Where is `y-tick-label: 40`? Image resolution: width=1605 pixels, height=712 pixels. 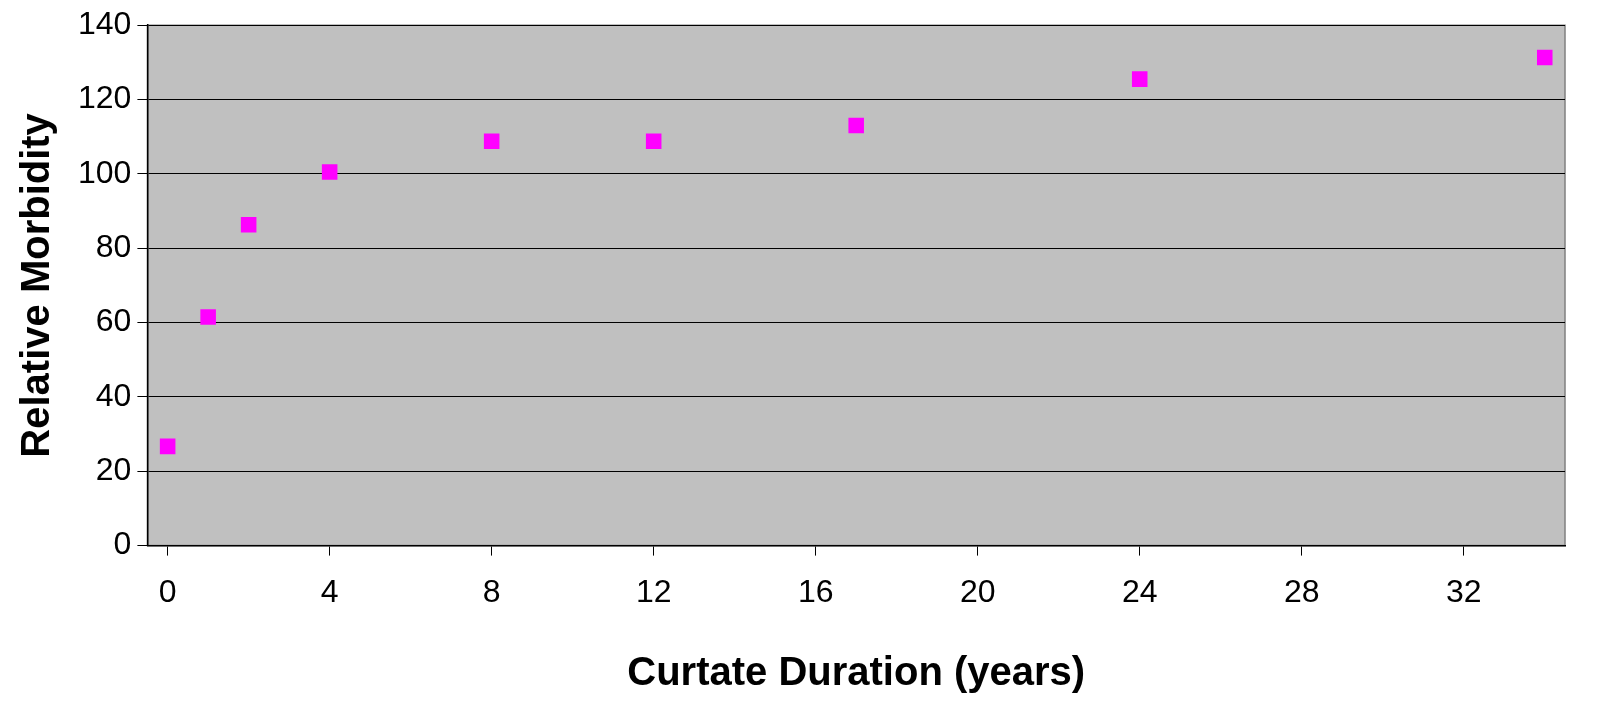 y-tick-label: 40 is located at coordinates (113, 394).